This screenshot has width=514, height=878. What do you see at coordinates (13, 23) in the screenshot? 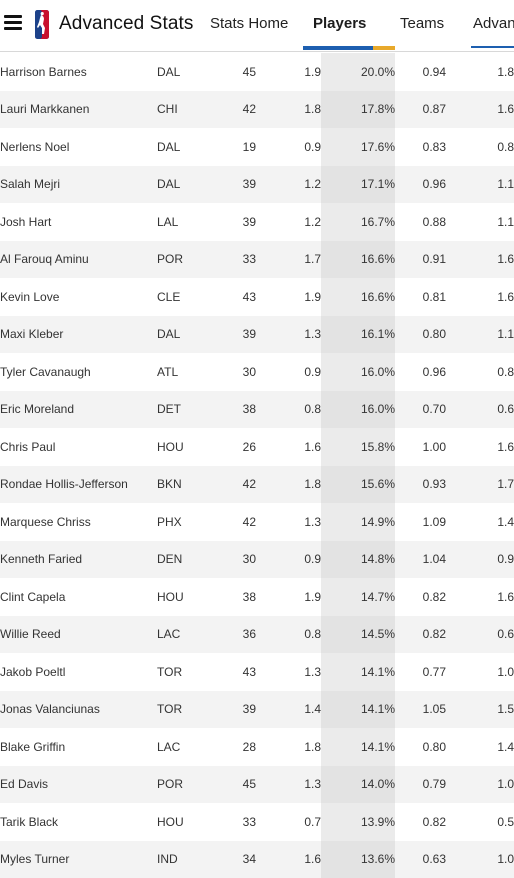
I see `menu-icon` at bounding box center [13, 23].